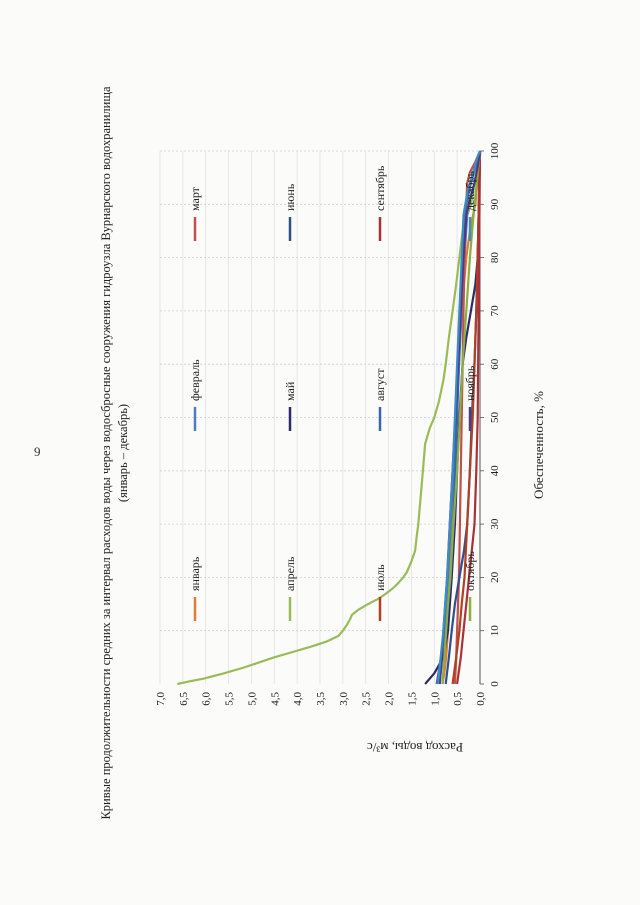 This screenshot has width=640, height=905. Describe the element at coordinates (495, 524) in the screenshot. I see `x-tick-label: 30` at that location.